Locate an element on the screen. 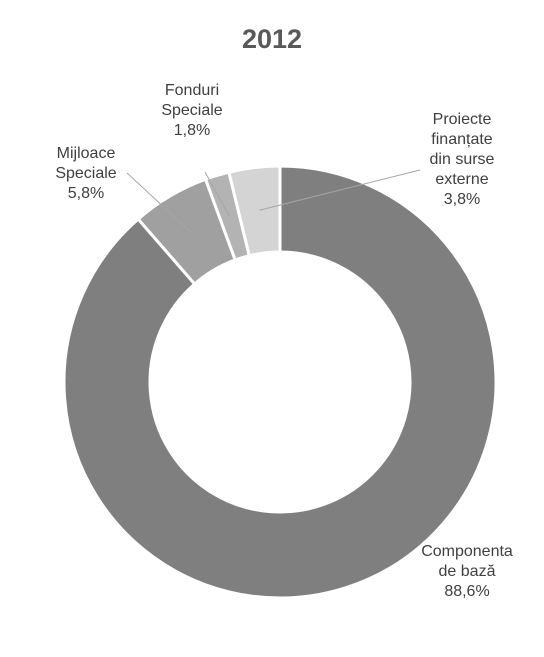  slice-label-line: de bază is located at coordinates (467, 571).